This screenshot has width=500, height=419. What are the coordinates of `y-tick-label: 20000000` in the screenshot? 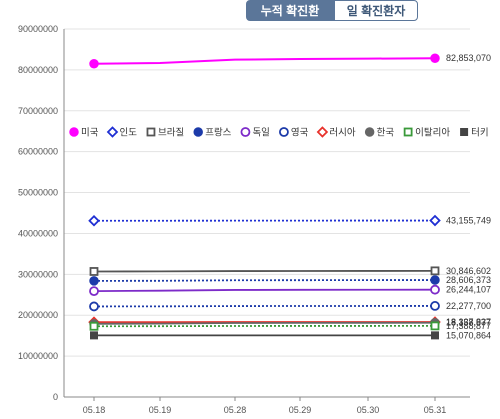 It's located at (38, 315).